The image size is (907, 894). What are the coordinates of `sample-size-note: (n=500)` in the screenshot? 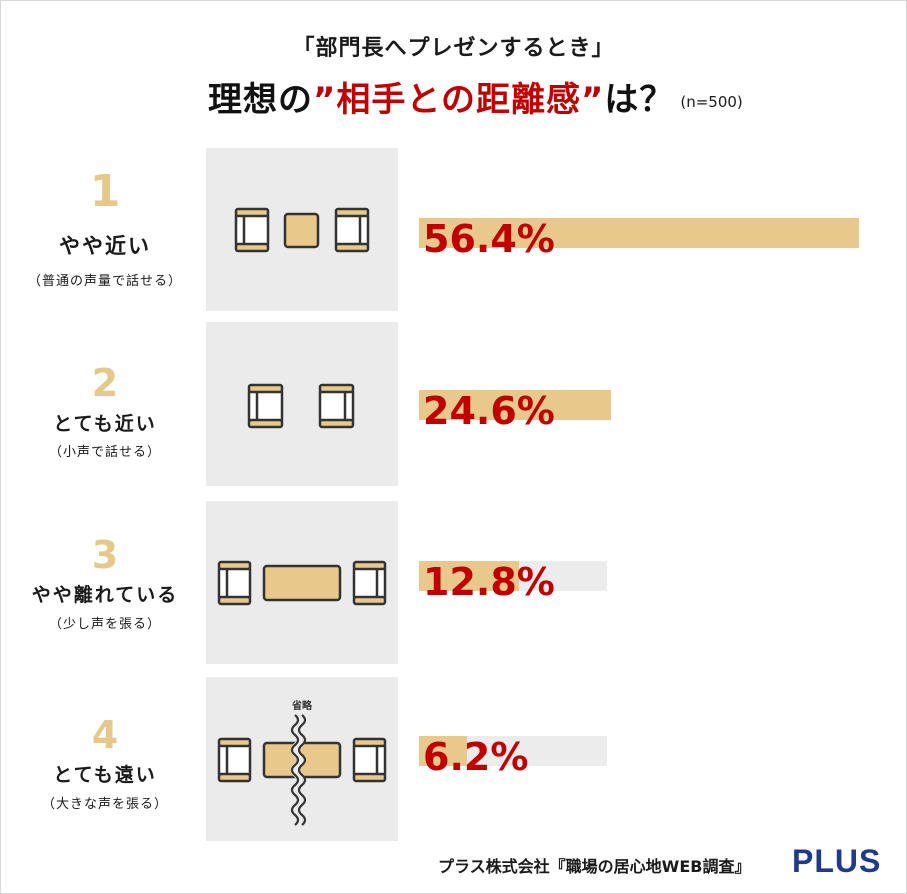 It's located at (711, 102).